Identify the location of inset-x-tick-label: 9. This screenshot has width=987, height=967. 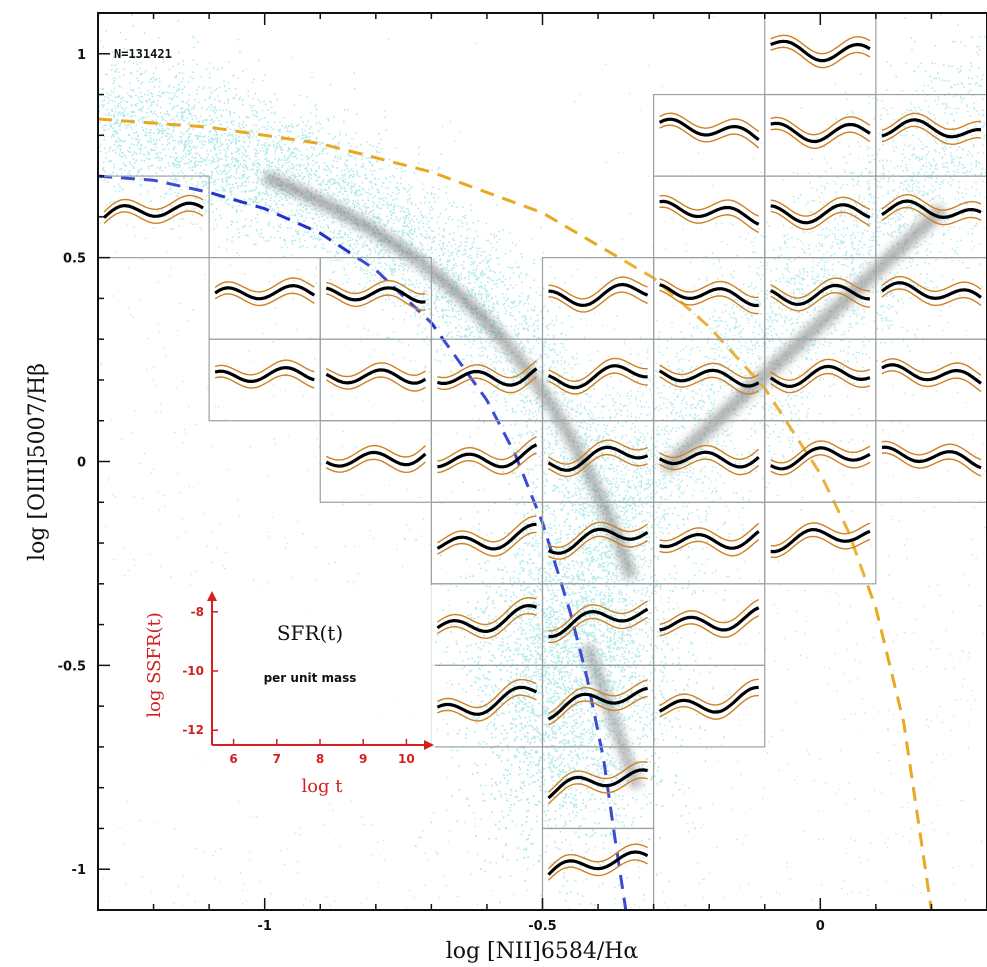
(363, 759).